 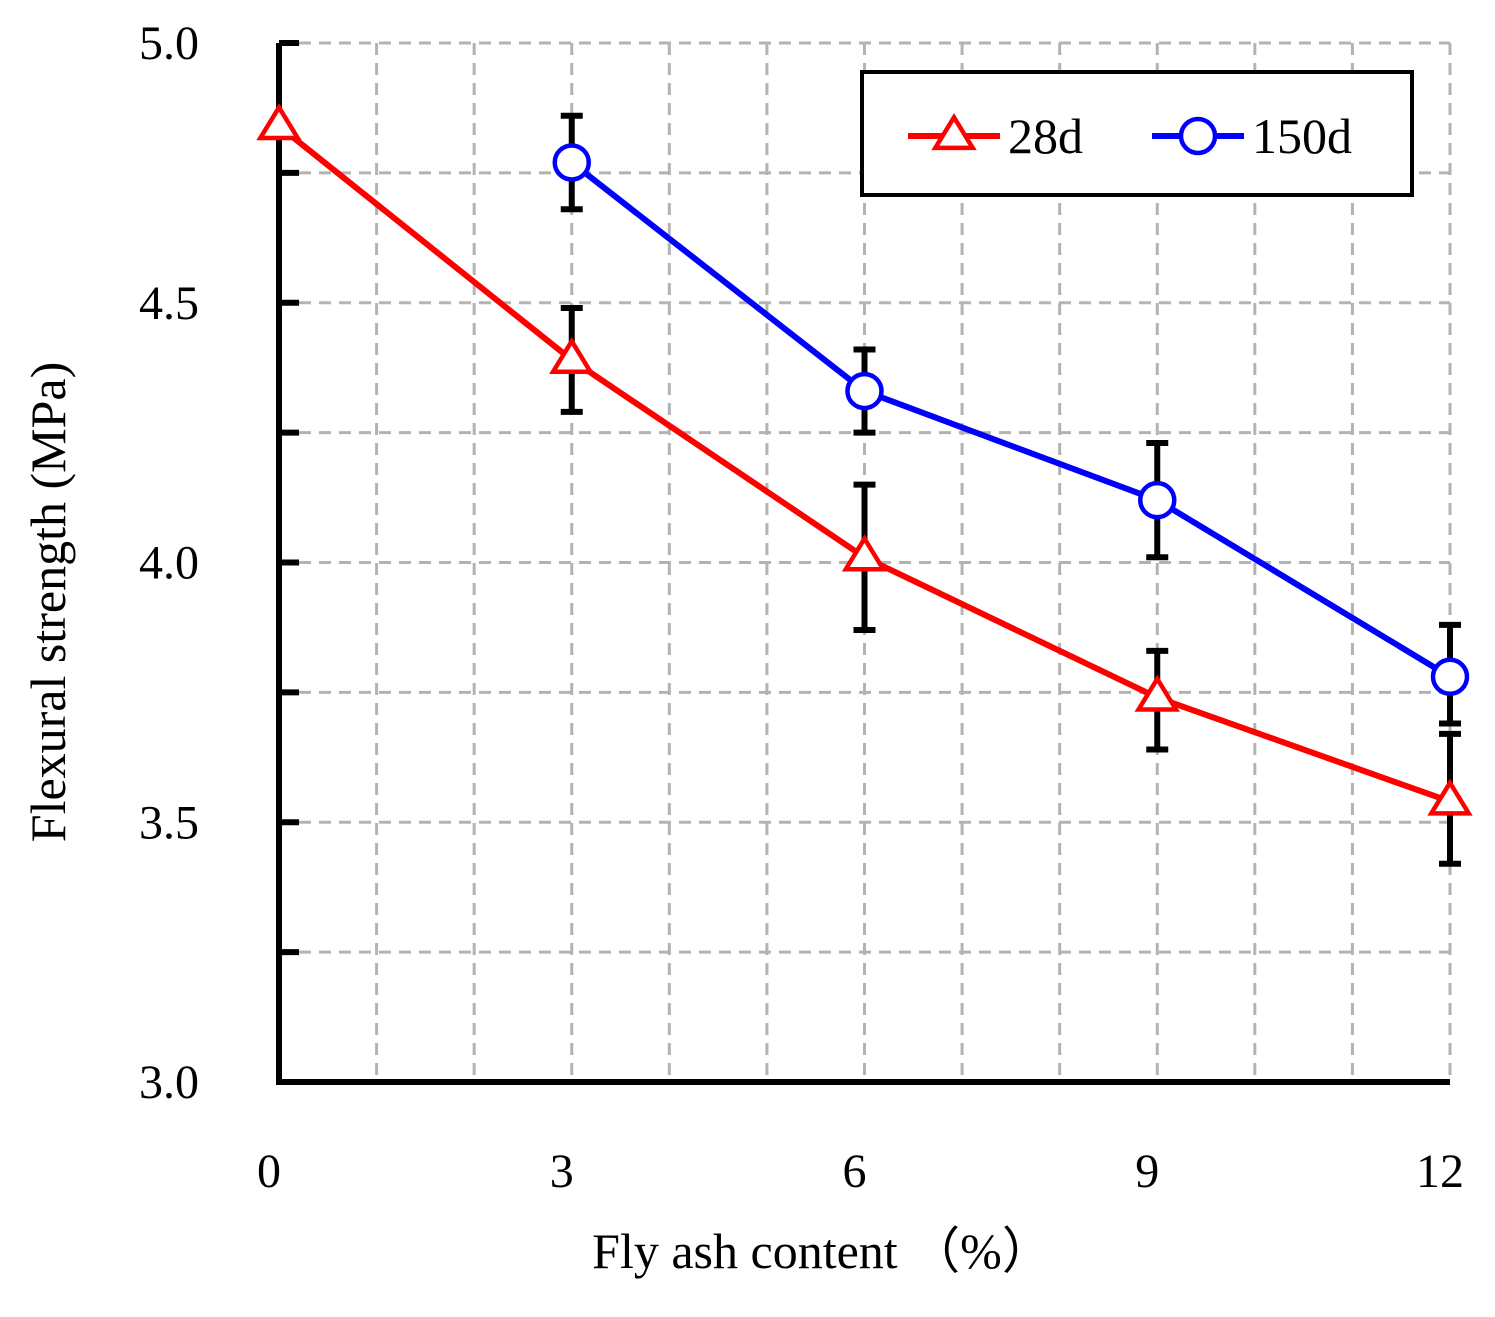 I want to click on x-tick-label: 6, so click(x=855, y=1171).